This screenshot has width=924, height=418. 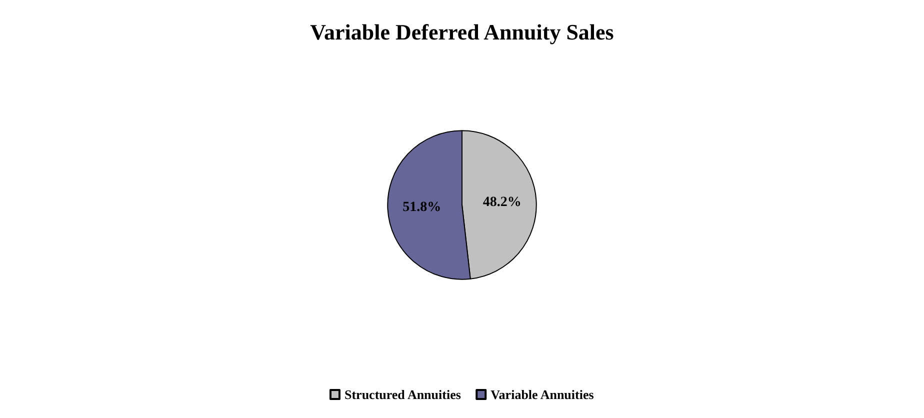 What do you see at coordinates (462, 32) in the screenshot?
I see `chart-title: Variable Deferred Annuity Sales` at bounding box center [462, 32].